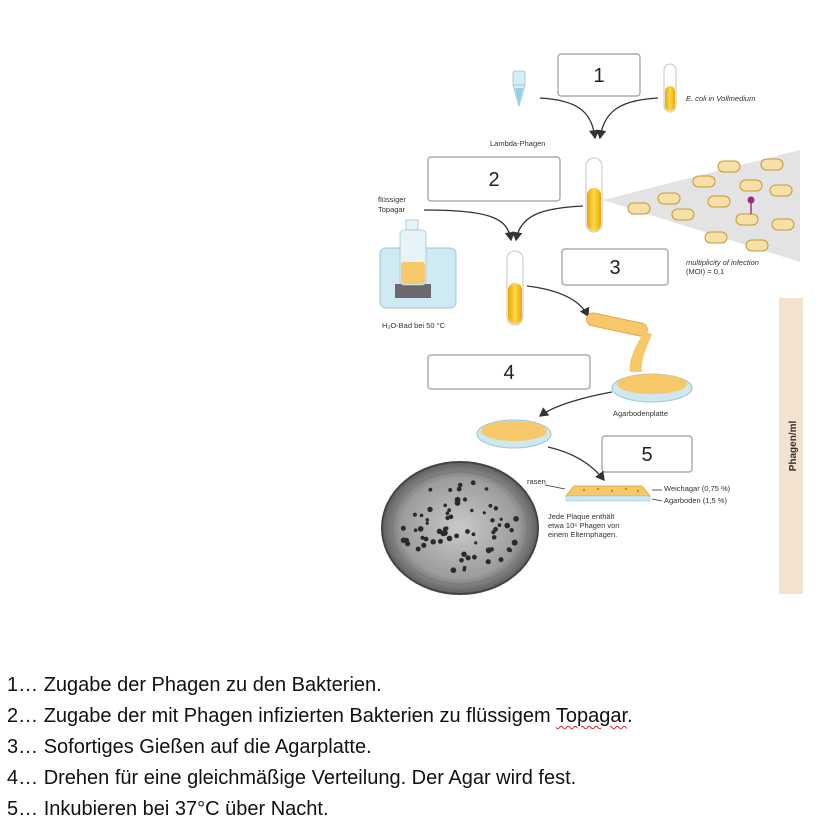  What do you see at coordinates (576, 464) in the screenshot?
I see `arrow-to-cross-section` at bounding box center [576, 464].